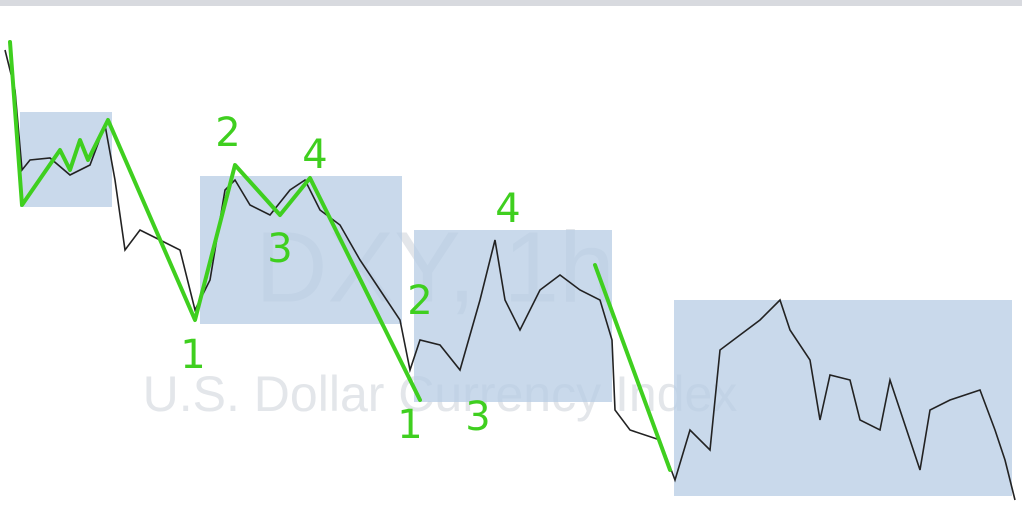  I want to click on wave-line, so click(632, 367).